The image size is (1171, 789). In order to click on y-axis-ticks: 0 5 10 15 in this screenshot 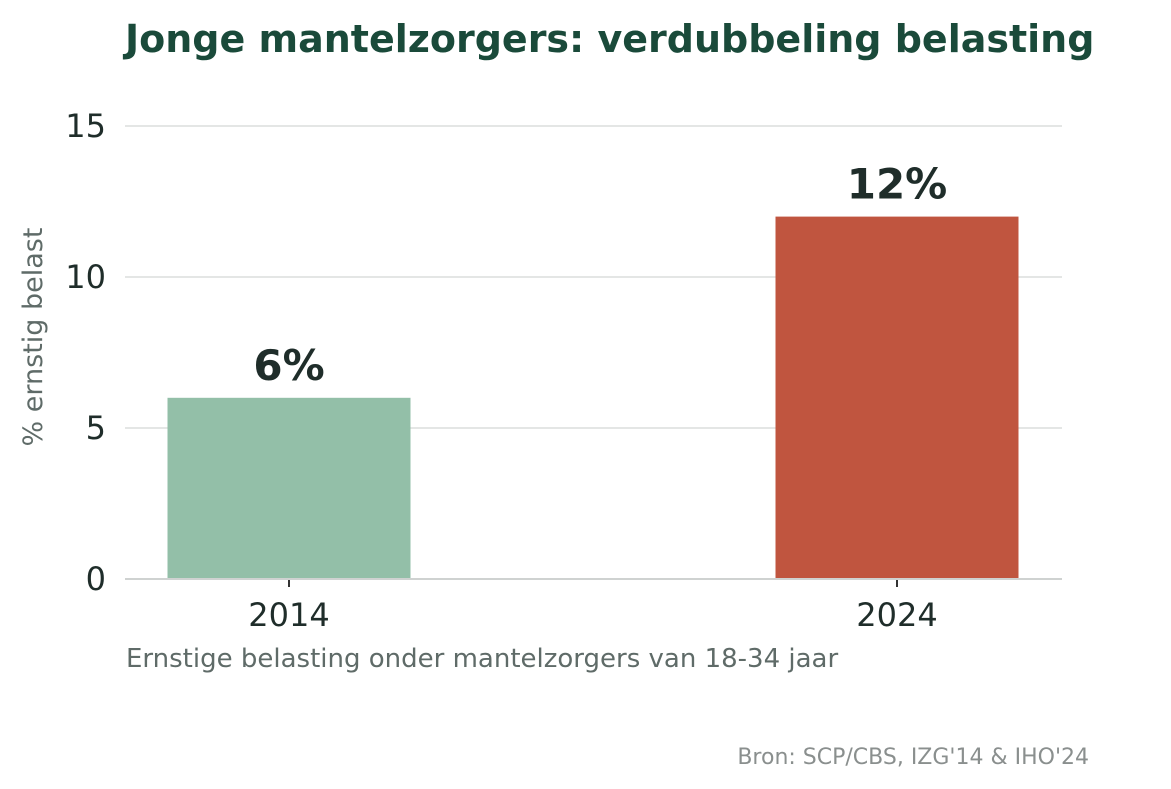, I will do `click(85, 352)`.